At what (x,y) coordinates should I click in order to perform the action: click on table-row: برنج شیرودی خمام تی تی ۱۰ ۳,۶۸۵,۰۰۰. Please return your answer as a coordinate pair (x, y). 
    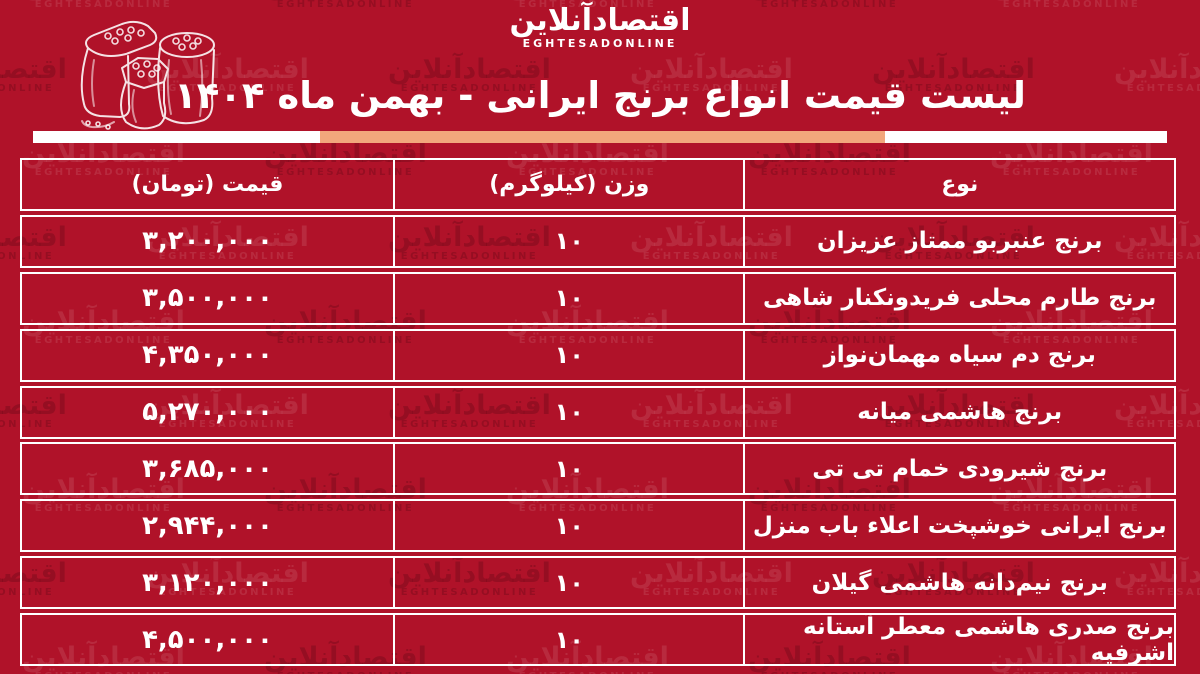
    Looking at the image, I should click on (598, 469).